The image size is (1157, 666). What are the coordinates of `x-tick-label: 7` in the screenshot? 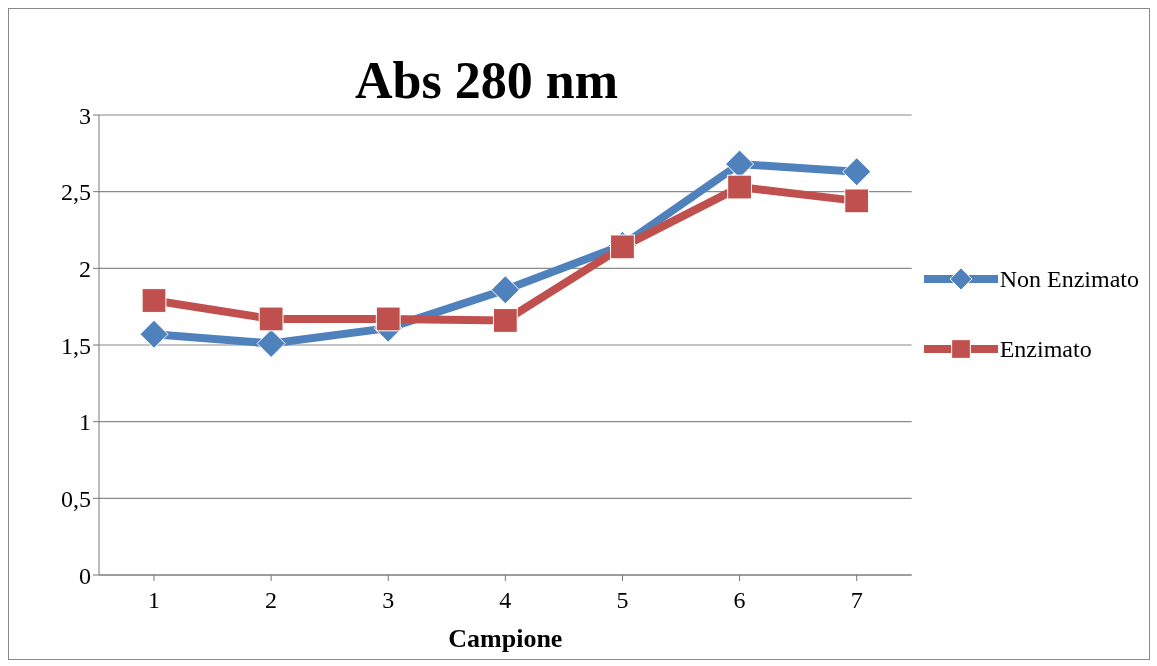 It's located at (856, 600).